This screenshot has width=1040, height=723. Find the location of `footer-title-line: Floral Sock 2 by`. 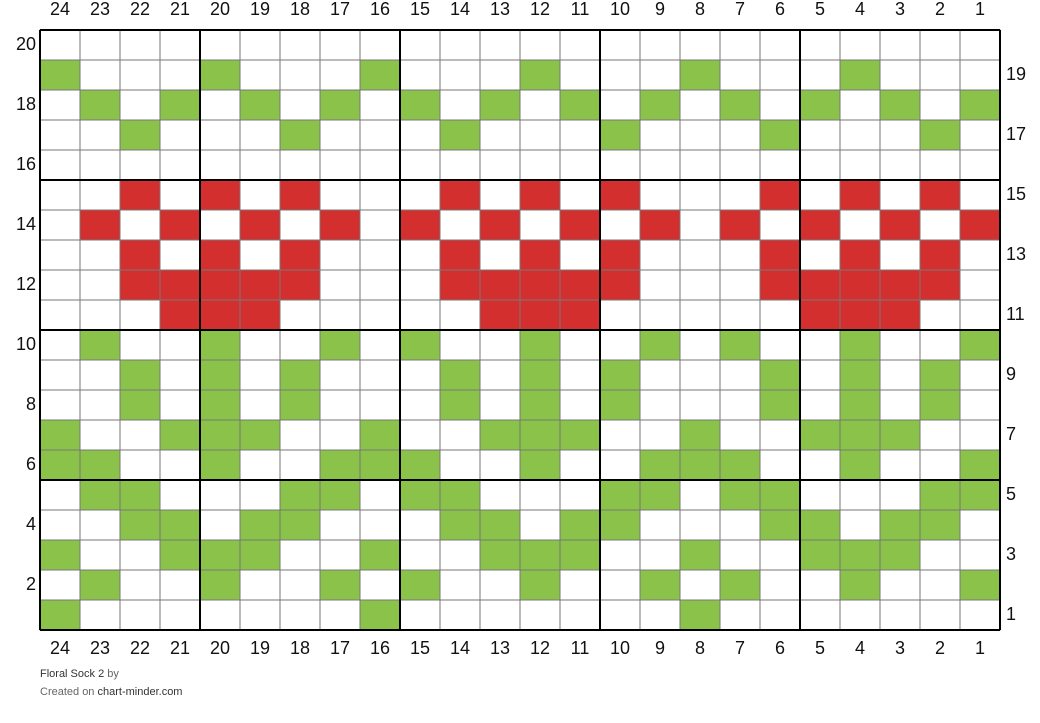

footer-title-line: Floral Sock 2 by is located at coordinates (79, 674).